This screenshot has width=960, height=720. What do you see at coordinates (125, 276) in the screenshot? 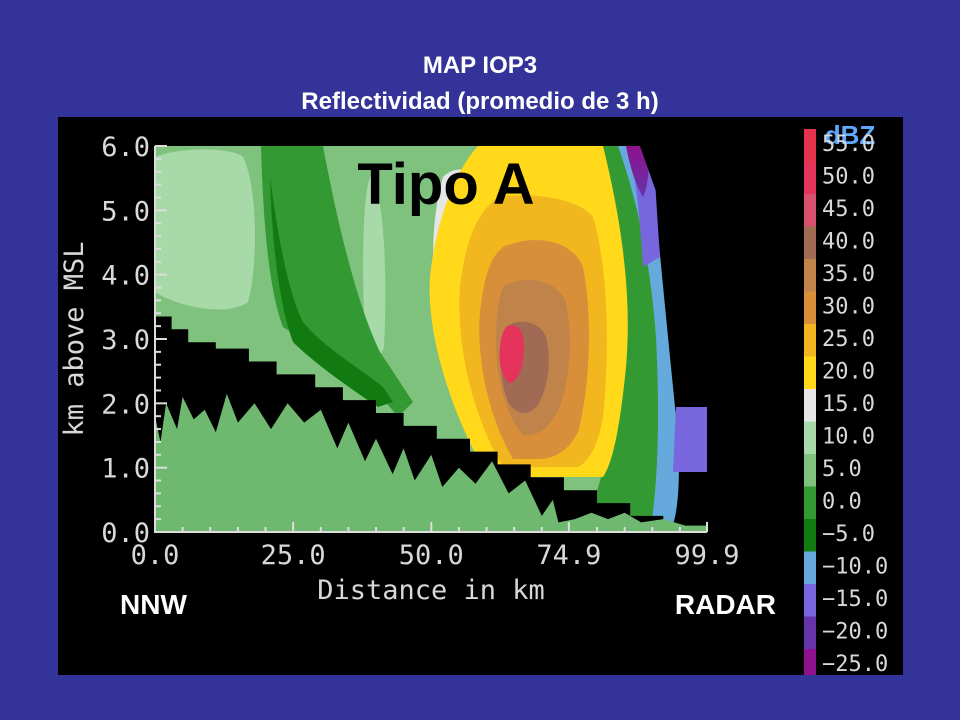
I see `y-tick-label: 4.0` at bounding box center [125, 276].